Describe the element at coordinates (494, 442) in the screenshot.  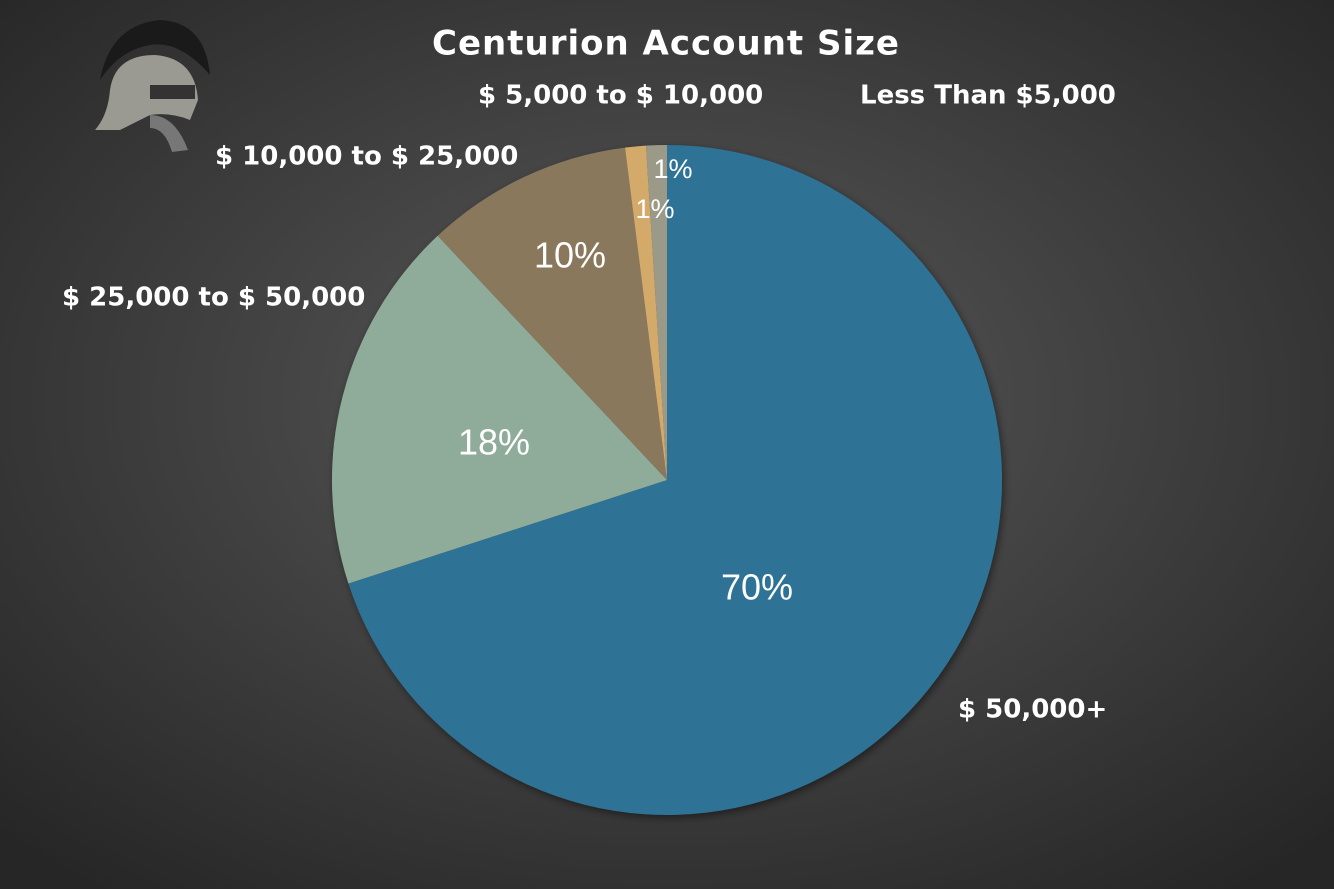
I see `data-label: 18%` at that location.